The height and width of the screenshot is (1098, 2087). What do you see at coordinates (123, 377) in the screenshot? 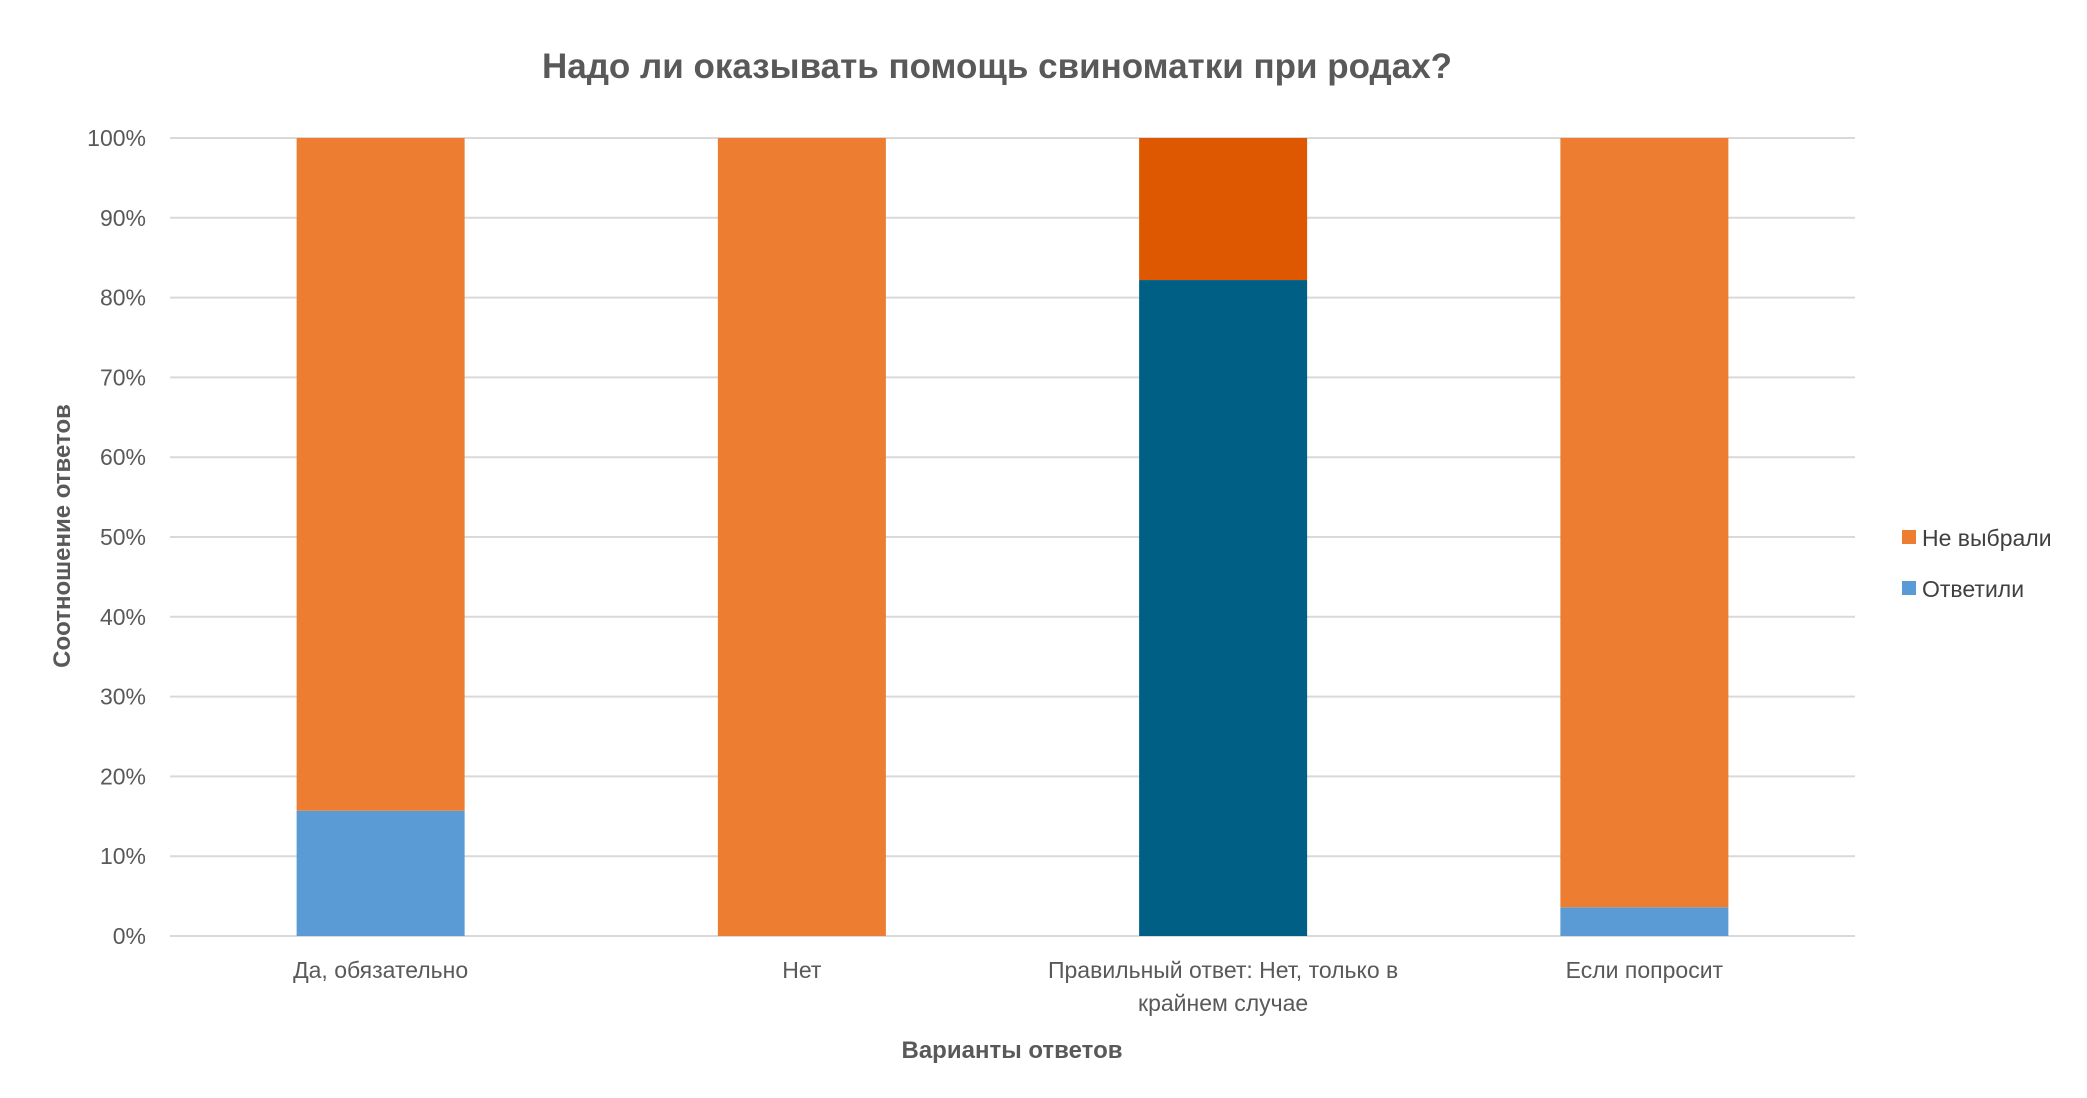
I see `y-tick-label: 70%` at bounding box center [123, 377].